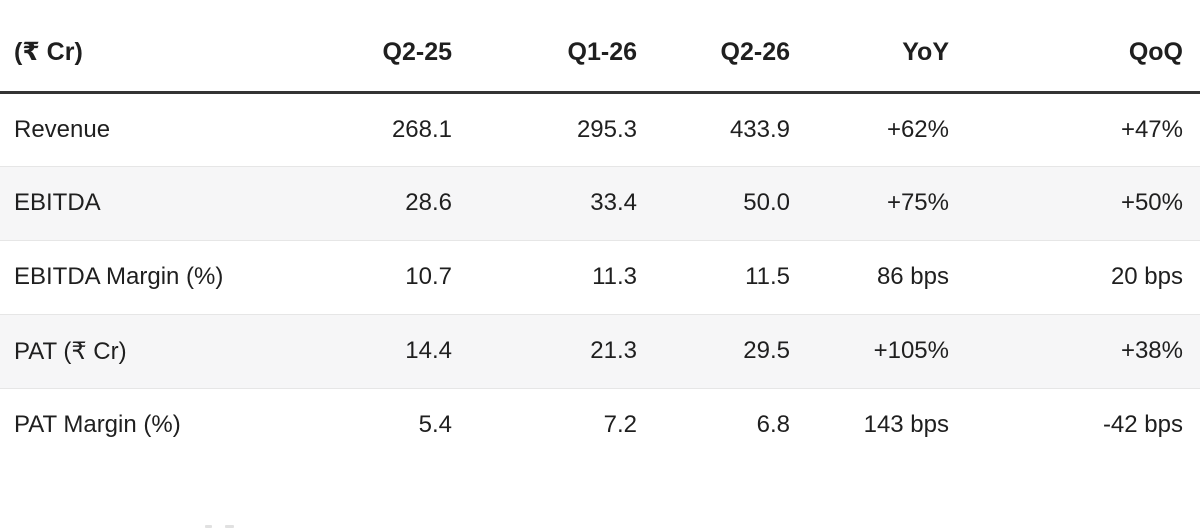 The image size is (1200, 528). Describe the element at coordinates (917, 129) in the screenshot. I see `table-cell: +62%` at that location.